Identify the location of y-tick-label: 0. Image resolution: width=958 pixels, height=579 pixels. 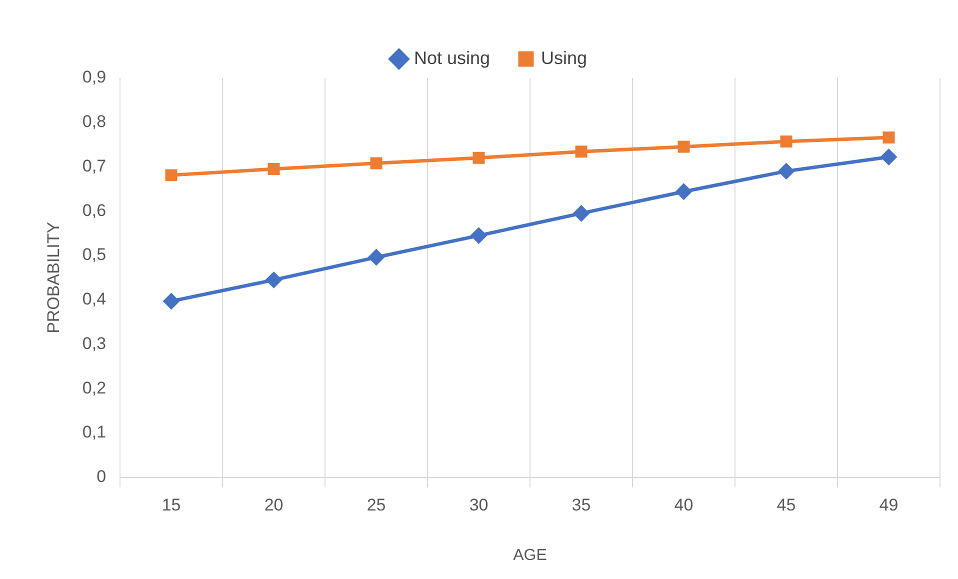
(101, 476).